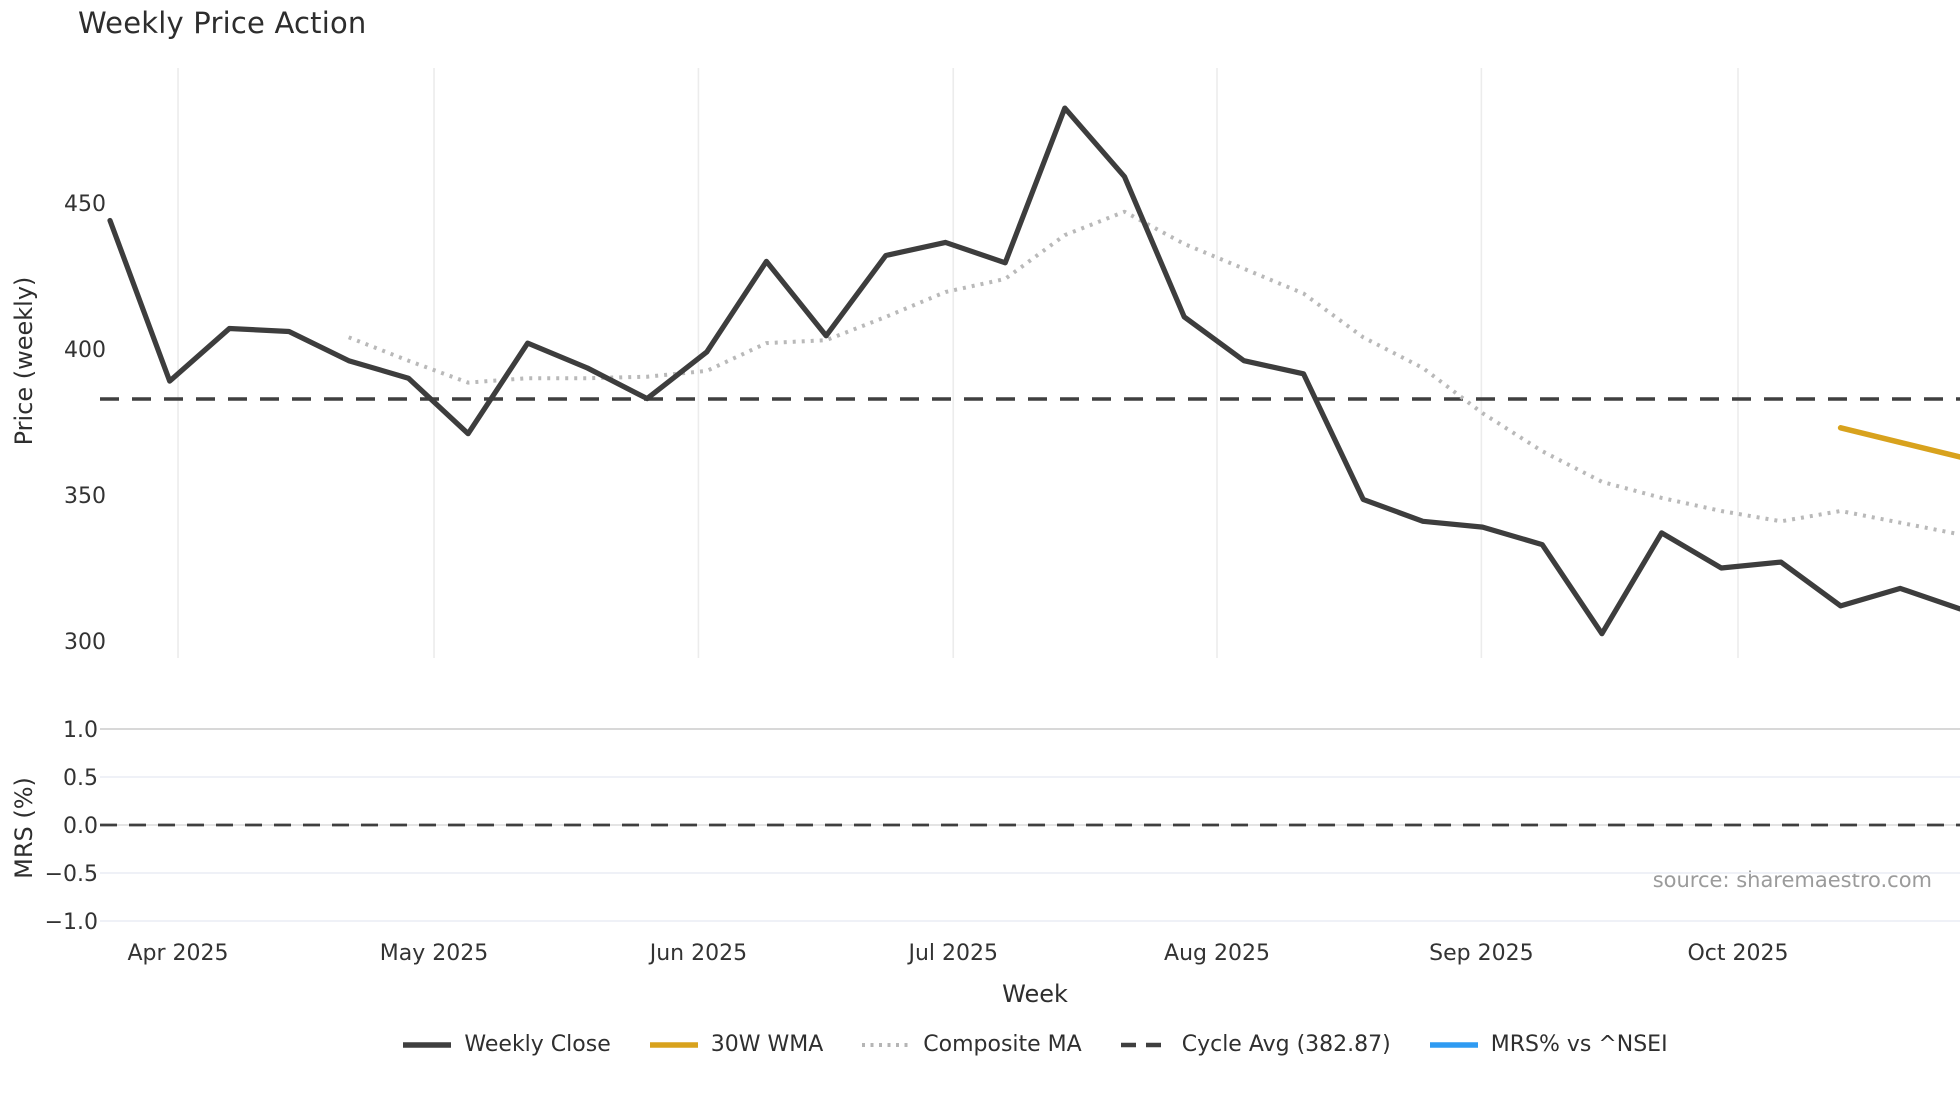  Describe the element at coordinates (697, 953) in the screenshot. I see `month-tick-label: Jun 2025` at that location.